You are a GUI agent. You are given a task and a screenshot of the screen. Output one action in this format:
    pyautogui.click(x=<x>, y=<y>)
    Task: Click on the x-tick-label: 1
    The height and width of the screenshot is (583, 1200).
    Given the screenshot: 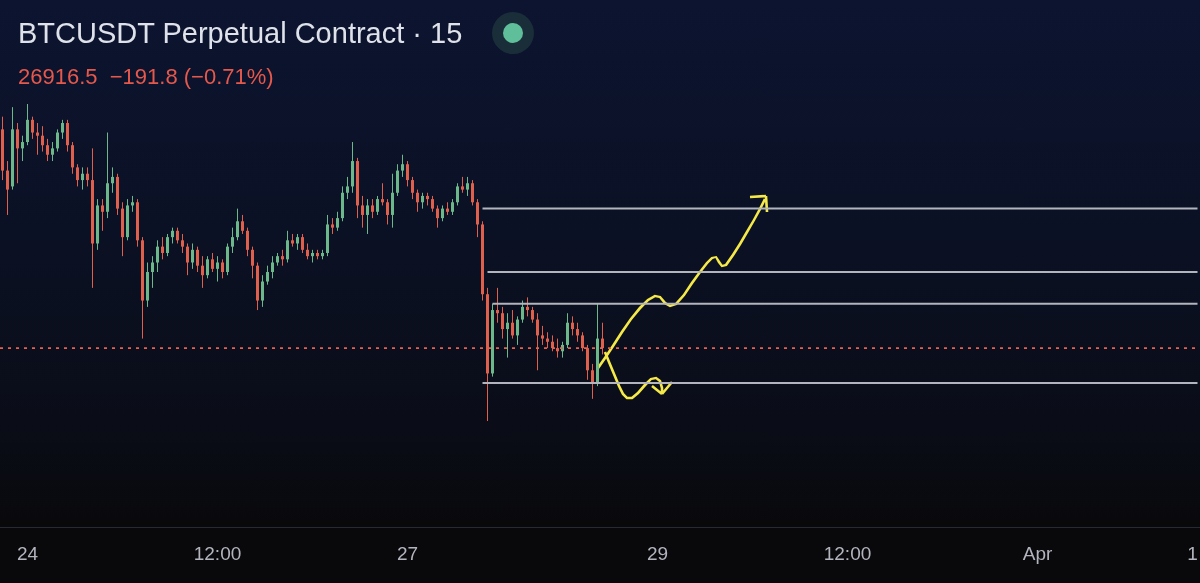 What is the action you would take?
    pyautogui.click(x=1192, y=554)
    